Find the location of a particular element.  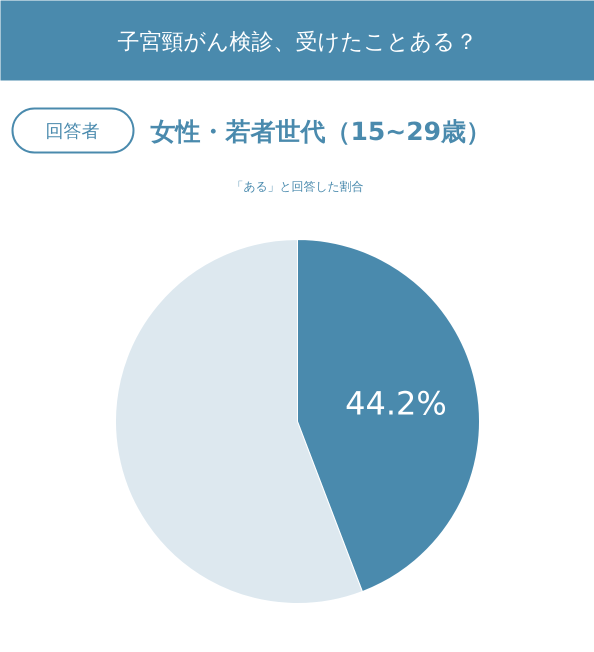

data-label: 44.2% is located at coordinates (396, 403).